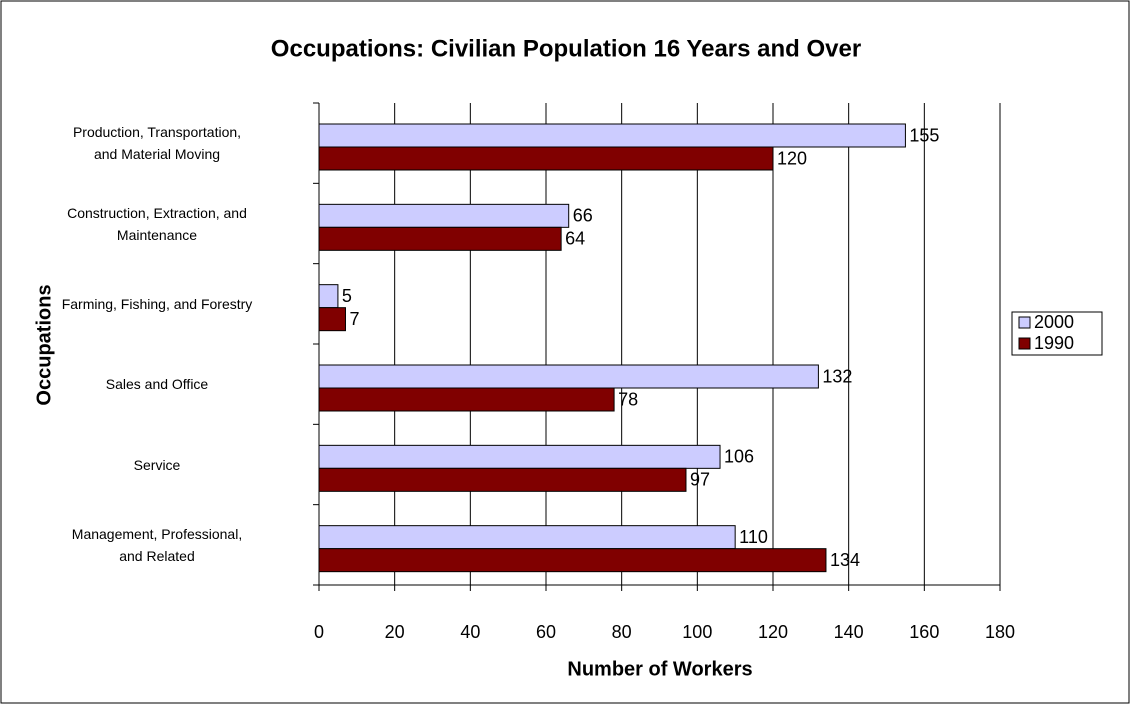 Image resolution: width=1132 pixels, height=706 pixels. I want to click on data-label: 64, so click(575, 239).